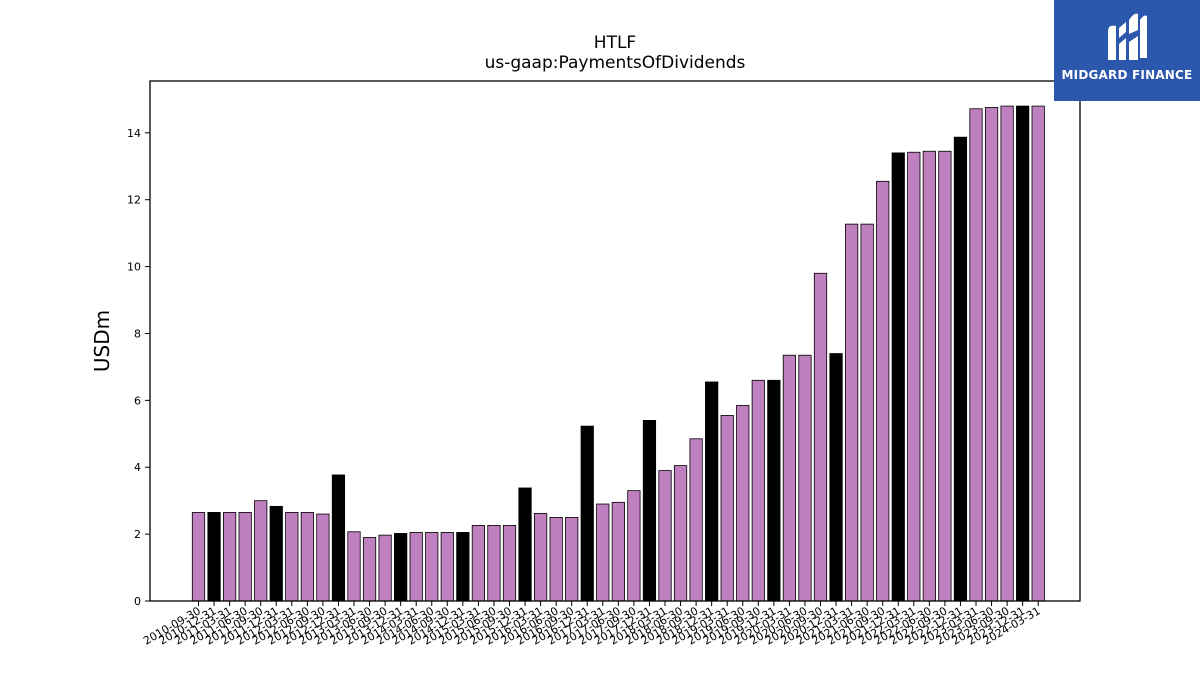 The width and height of the screenshot is (1200, 675). I want to click on y-tick-label: 10, so click(134, 267).